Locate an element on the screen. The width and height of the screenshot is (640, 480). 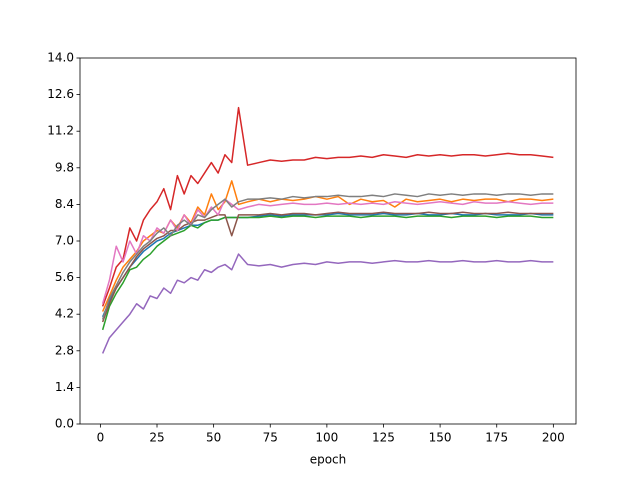
y-tick-label: 2.8 is located at coordinates (64, 350).